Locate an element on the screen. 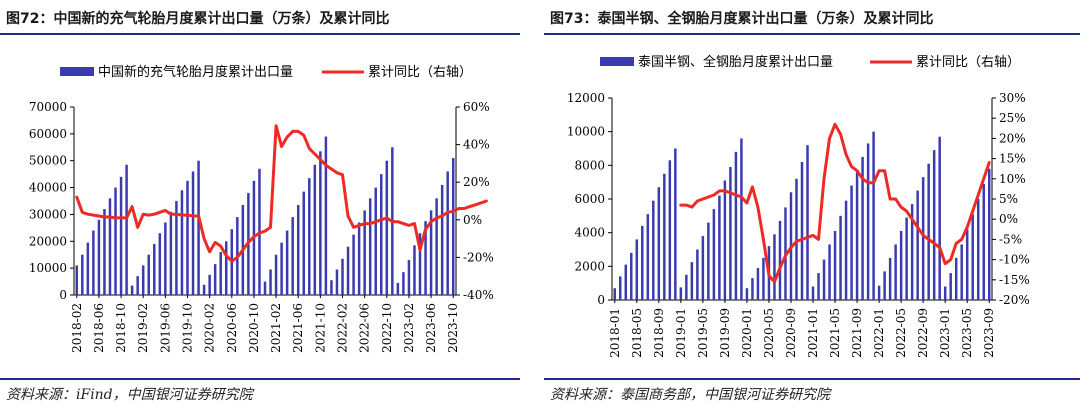 The image size is (1080, 417). right-x-tick-label: 2019-09 is located at coordinates (725, 333).